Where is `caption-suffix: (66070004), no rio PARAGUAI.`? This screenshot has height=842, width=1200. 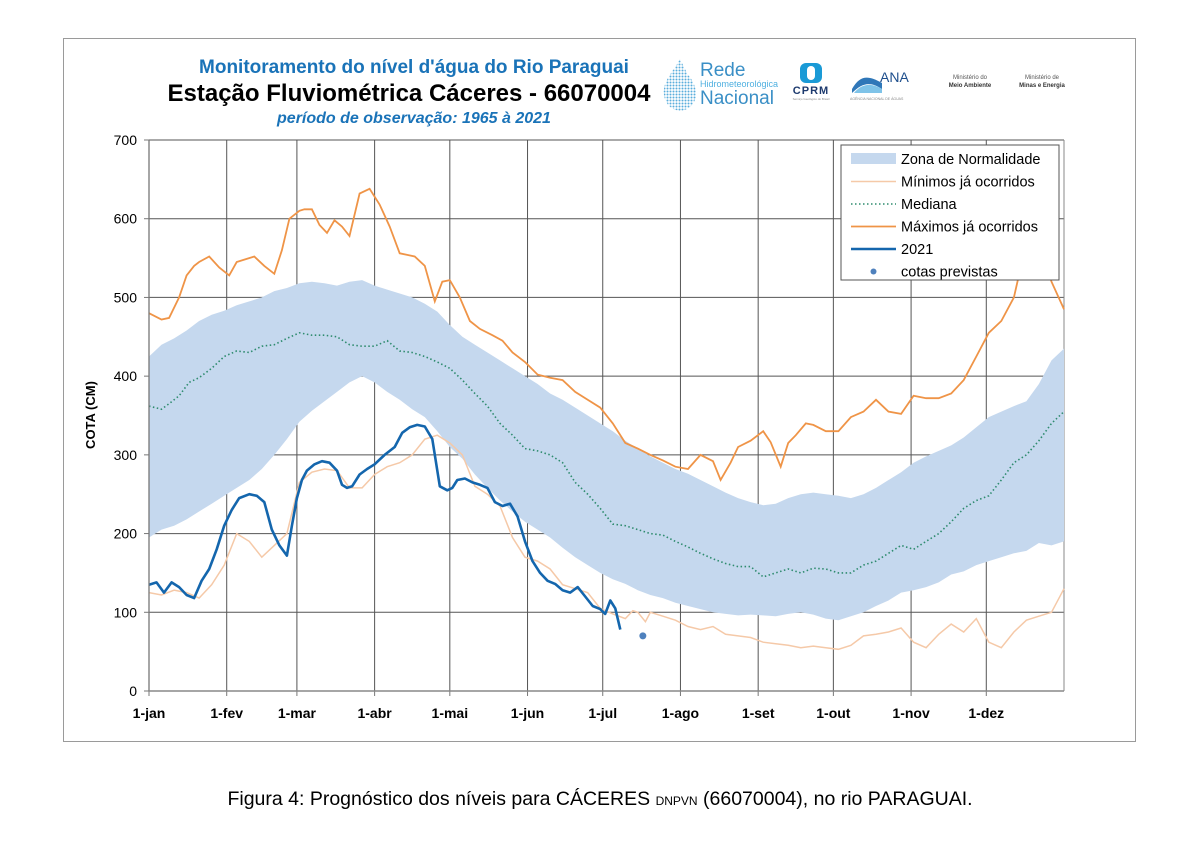
caption-suffix: (66070004), no rio PARAGUAI. is located at coordinates (835, 799).